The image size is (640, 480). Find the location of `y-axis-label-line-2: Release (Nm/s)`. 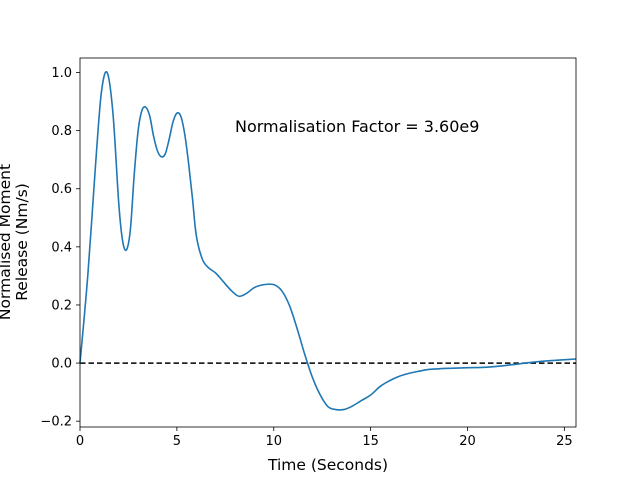

y-axis-label-line-2: Release (Nm/s) is located at coordinates (22, 242).